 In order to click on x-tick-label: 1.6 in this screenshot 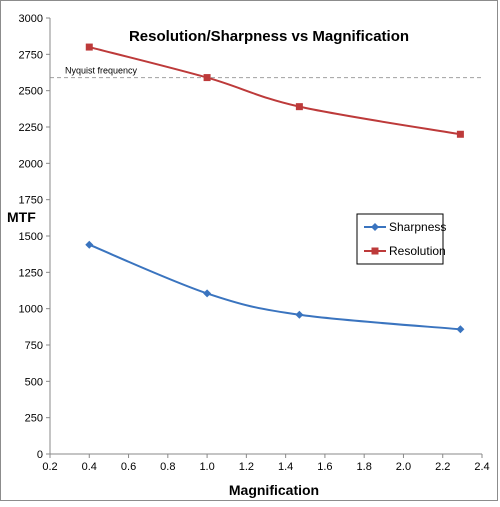, I will do `click(324, 467)`.